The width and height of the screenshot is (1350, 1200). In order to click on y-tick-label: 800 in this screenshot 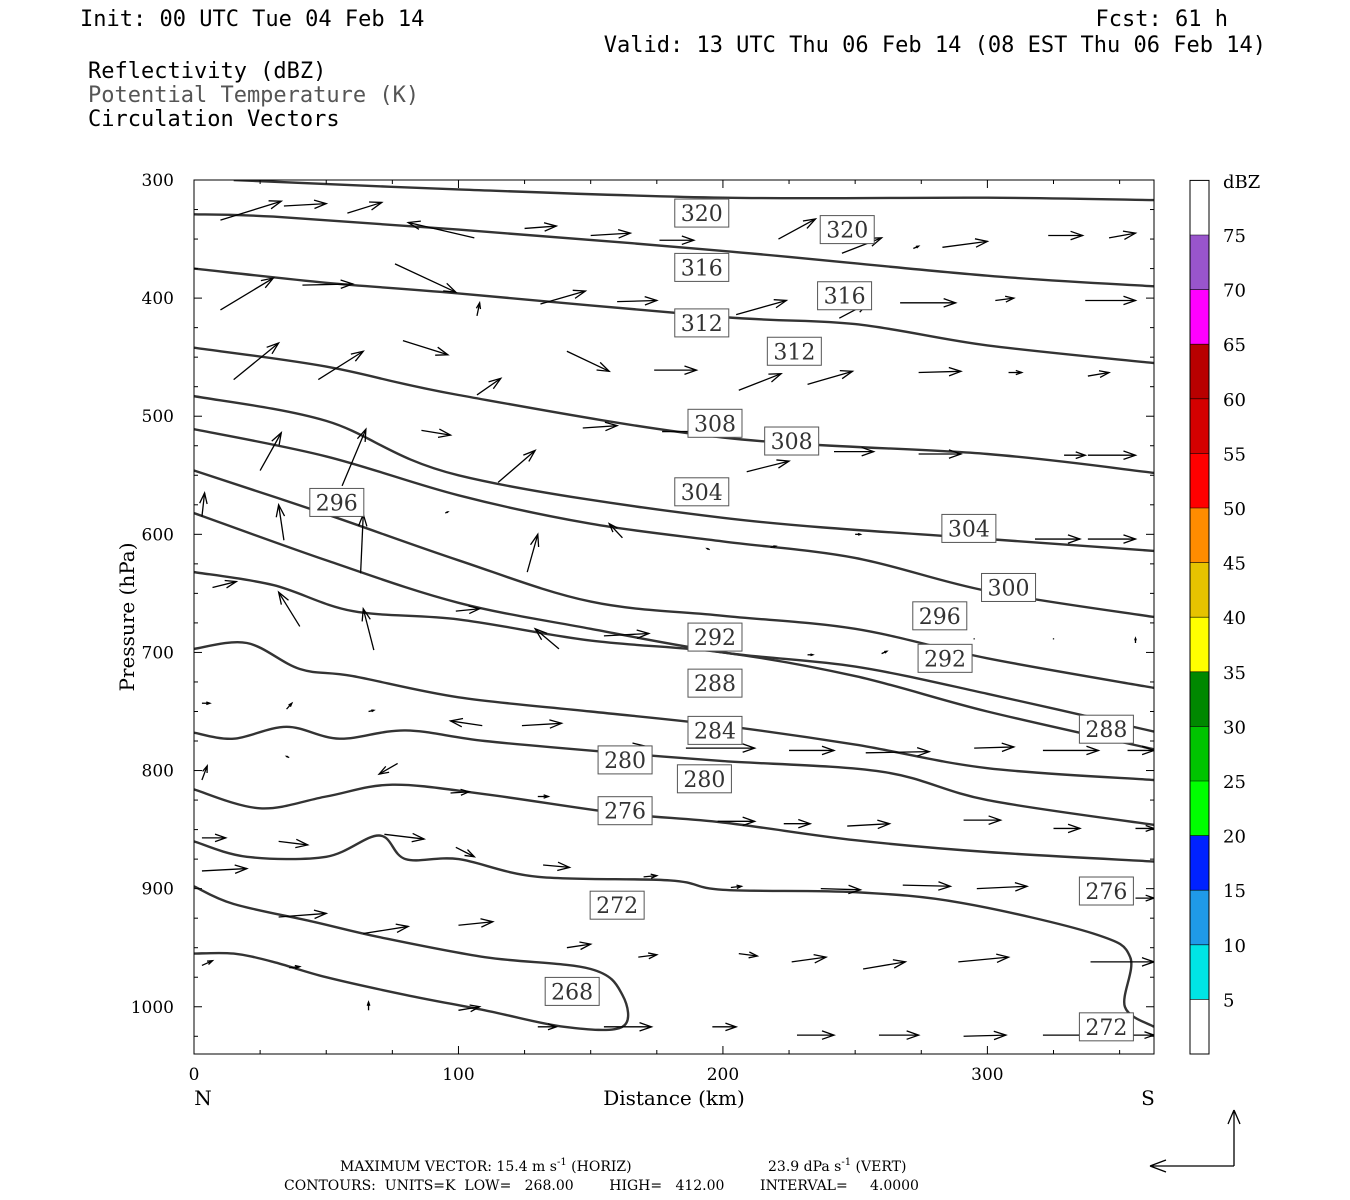, I will do `click(158, 772)`.